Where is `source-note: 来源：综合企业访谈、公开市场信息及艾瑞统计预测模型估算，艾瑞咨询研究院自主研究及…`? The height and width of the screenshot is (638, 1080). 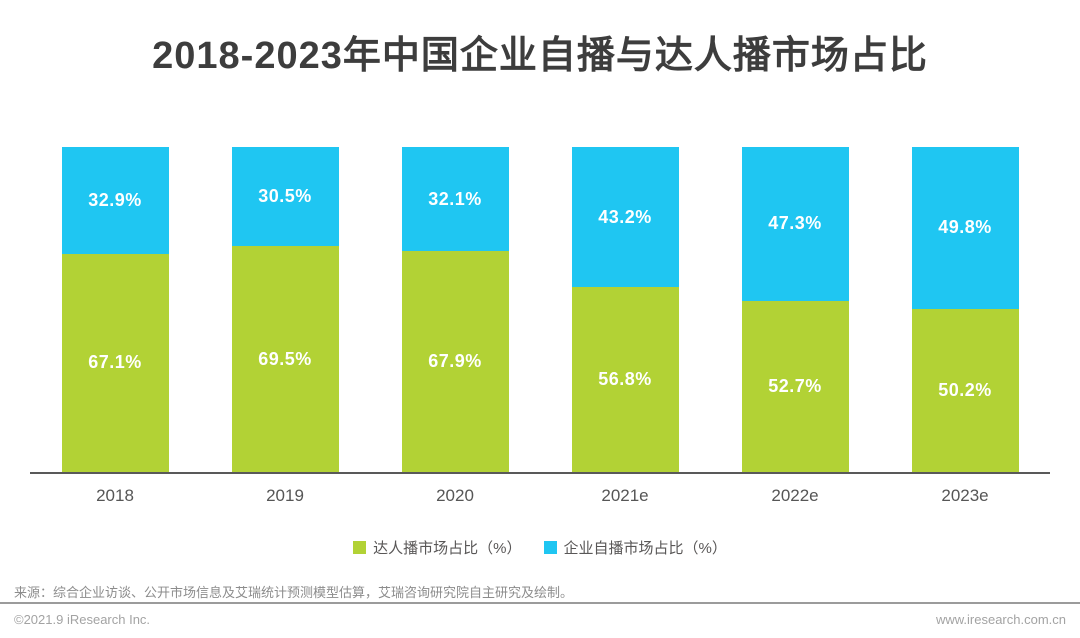
source-note: 来源：综合企业访谈、公开市场信息及艾瑞统计预测模型估算，艾瑞咨询研究院自主研究及… is located at coordinates (294, 592).